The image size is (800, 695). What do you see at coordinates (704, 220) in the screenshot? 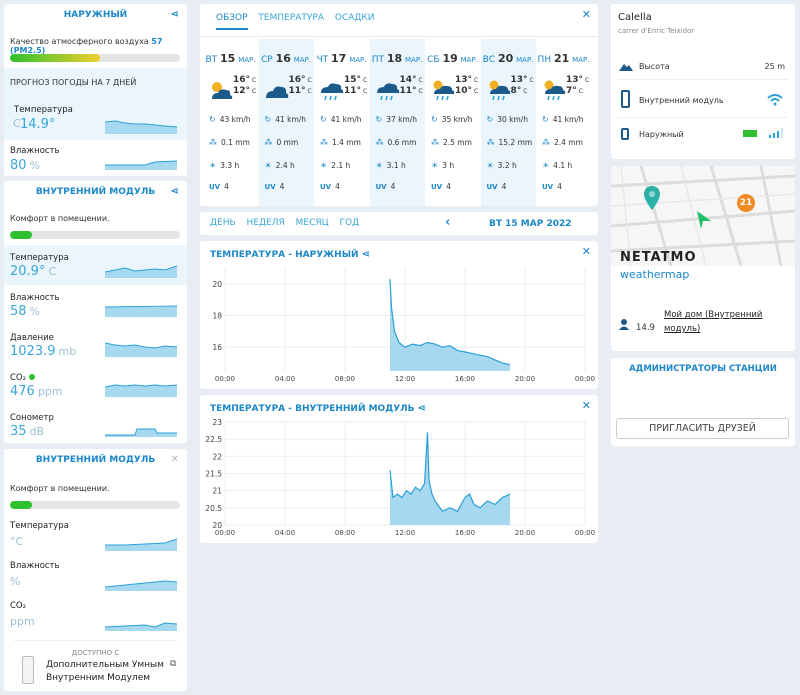
I see `location-arrow-icon` at bounding box center [704, 220].